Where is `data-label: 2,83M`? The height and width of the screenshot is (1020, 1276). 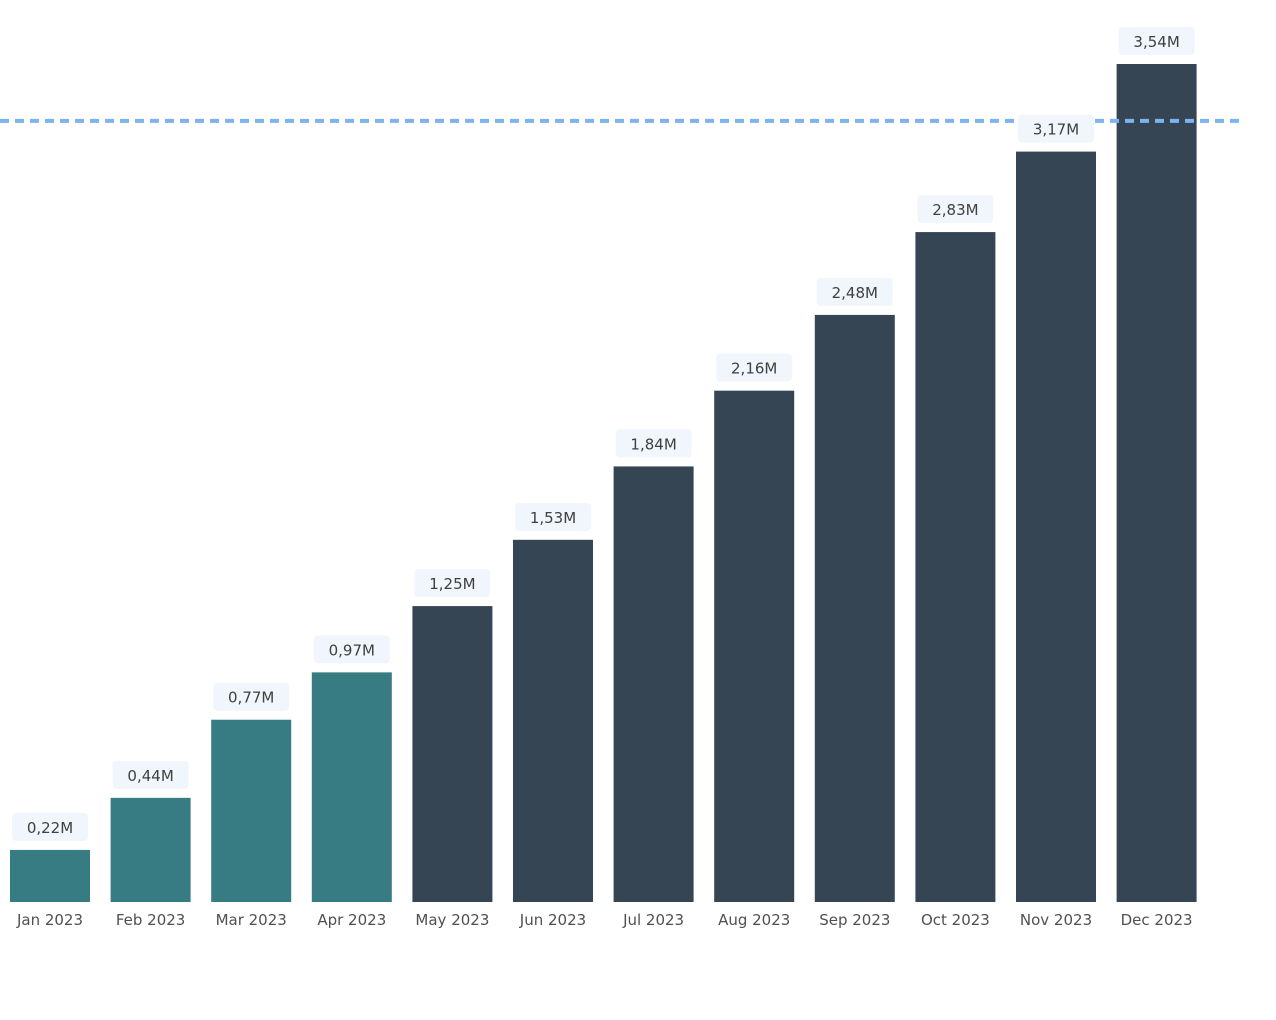
data-label: 2,83M is located at coordinates (955, 210).